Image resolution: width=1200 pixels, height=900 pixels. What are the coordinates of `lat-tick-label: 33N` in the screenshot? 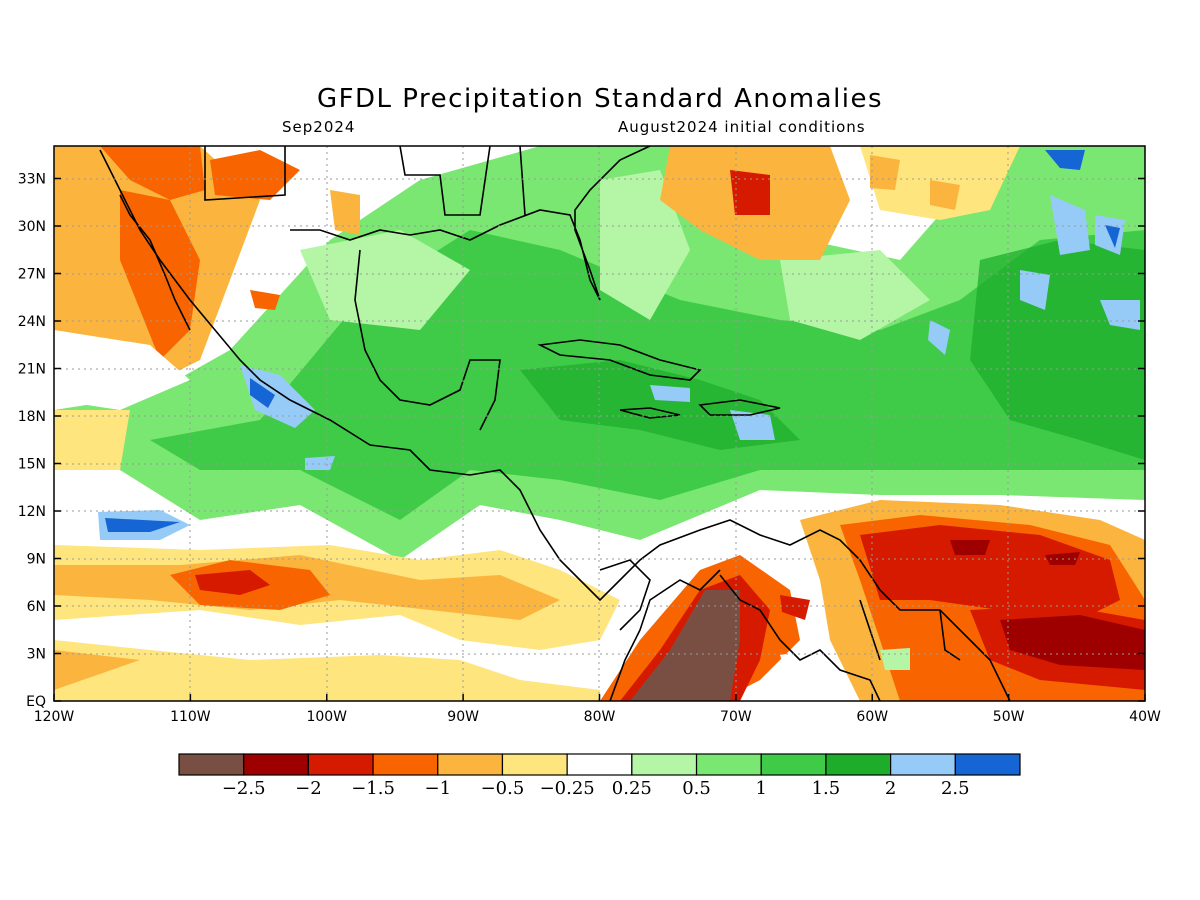 It's located at (32, 180).